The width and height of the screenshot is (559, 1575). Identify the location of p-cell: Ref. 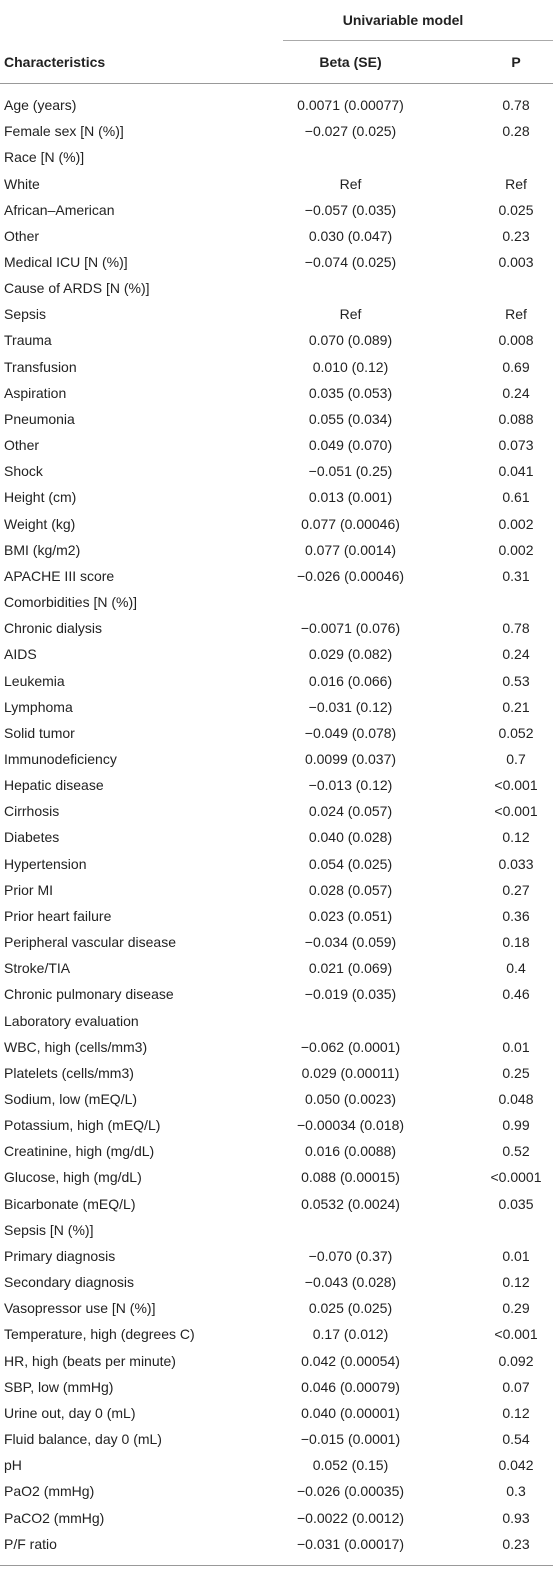
(516, 314).